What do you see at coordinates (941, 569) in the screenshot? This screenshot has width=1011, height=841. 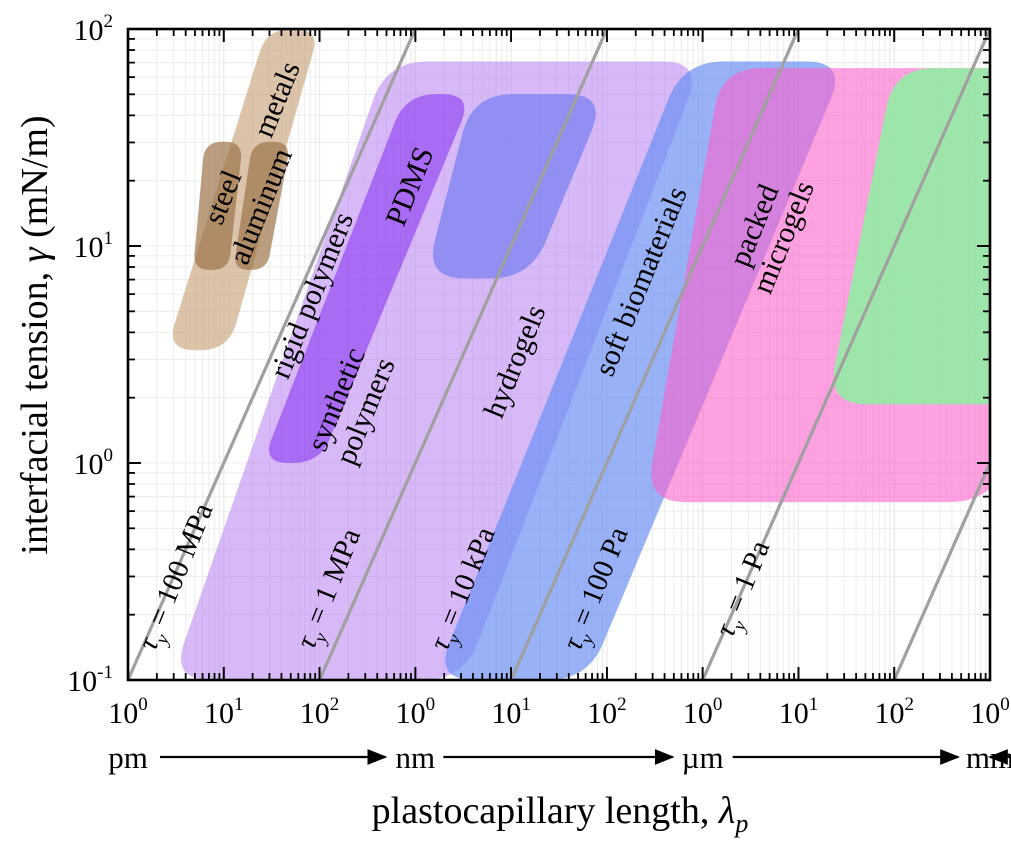 I see `yield-stress-line` at bounding box center [941, 569].